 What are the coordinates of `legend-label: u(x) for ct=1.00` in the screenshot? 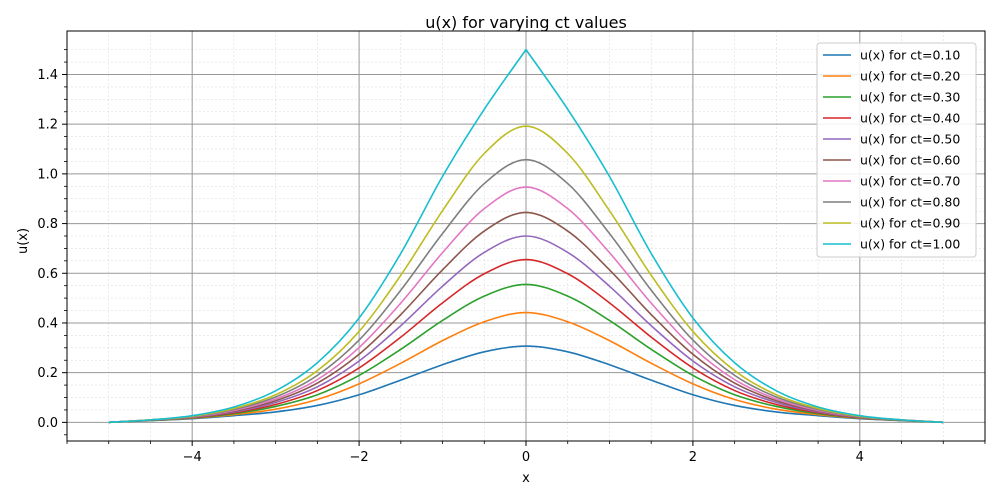 It's located at (910, 244).